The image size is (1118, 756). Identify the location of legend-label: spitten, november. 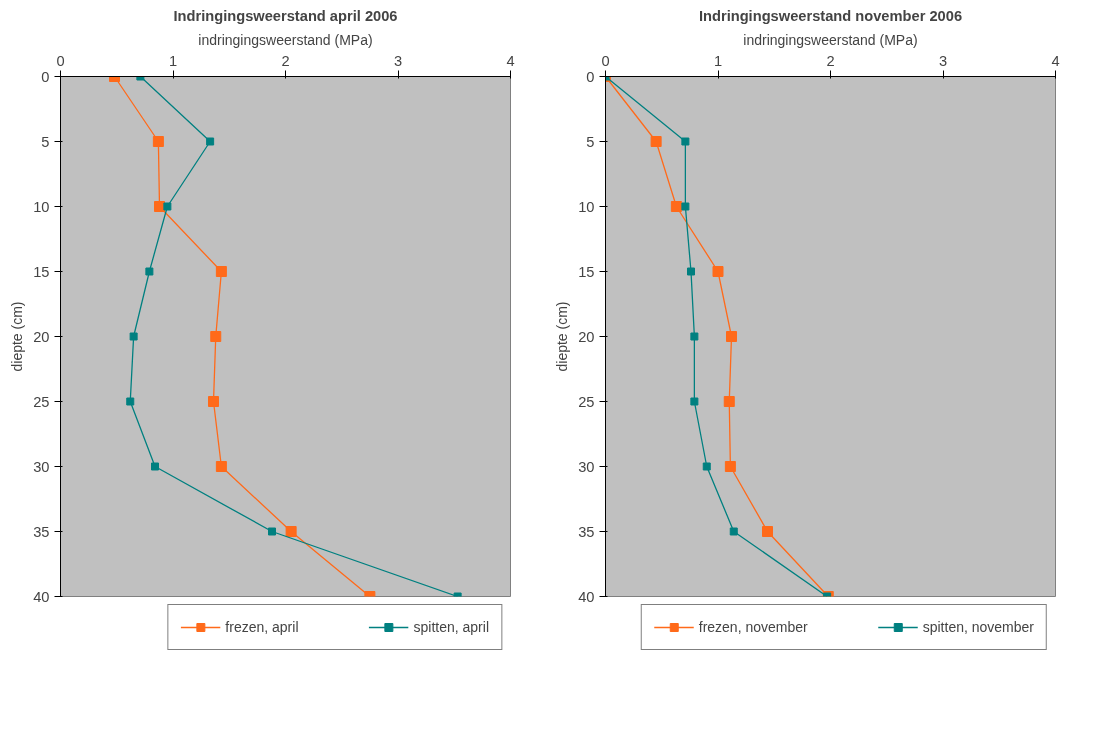
(978, 627).